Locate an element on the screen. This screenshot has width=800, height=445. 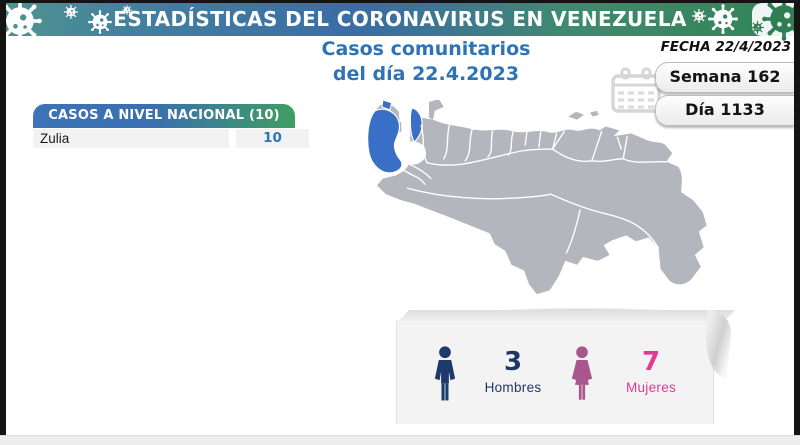
male-icon is located at coordinates (445, 373).